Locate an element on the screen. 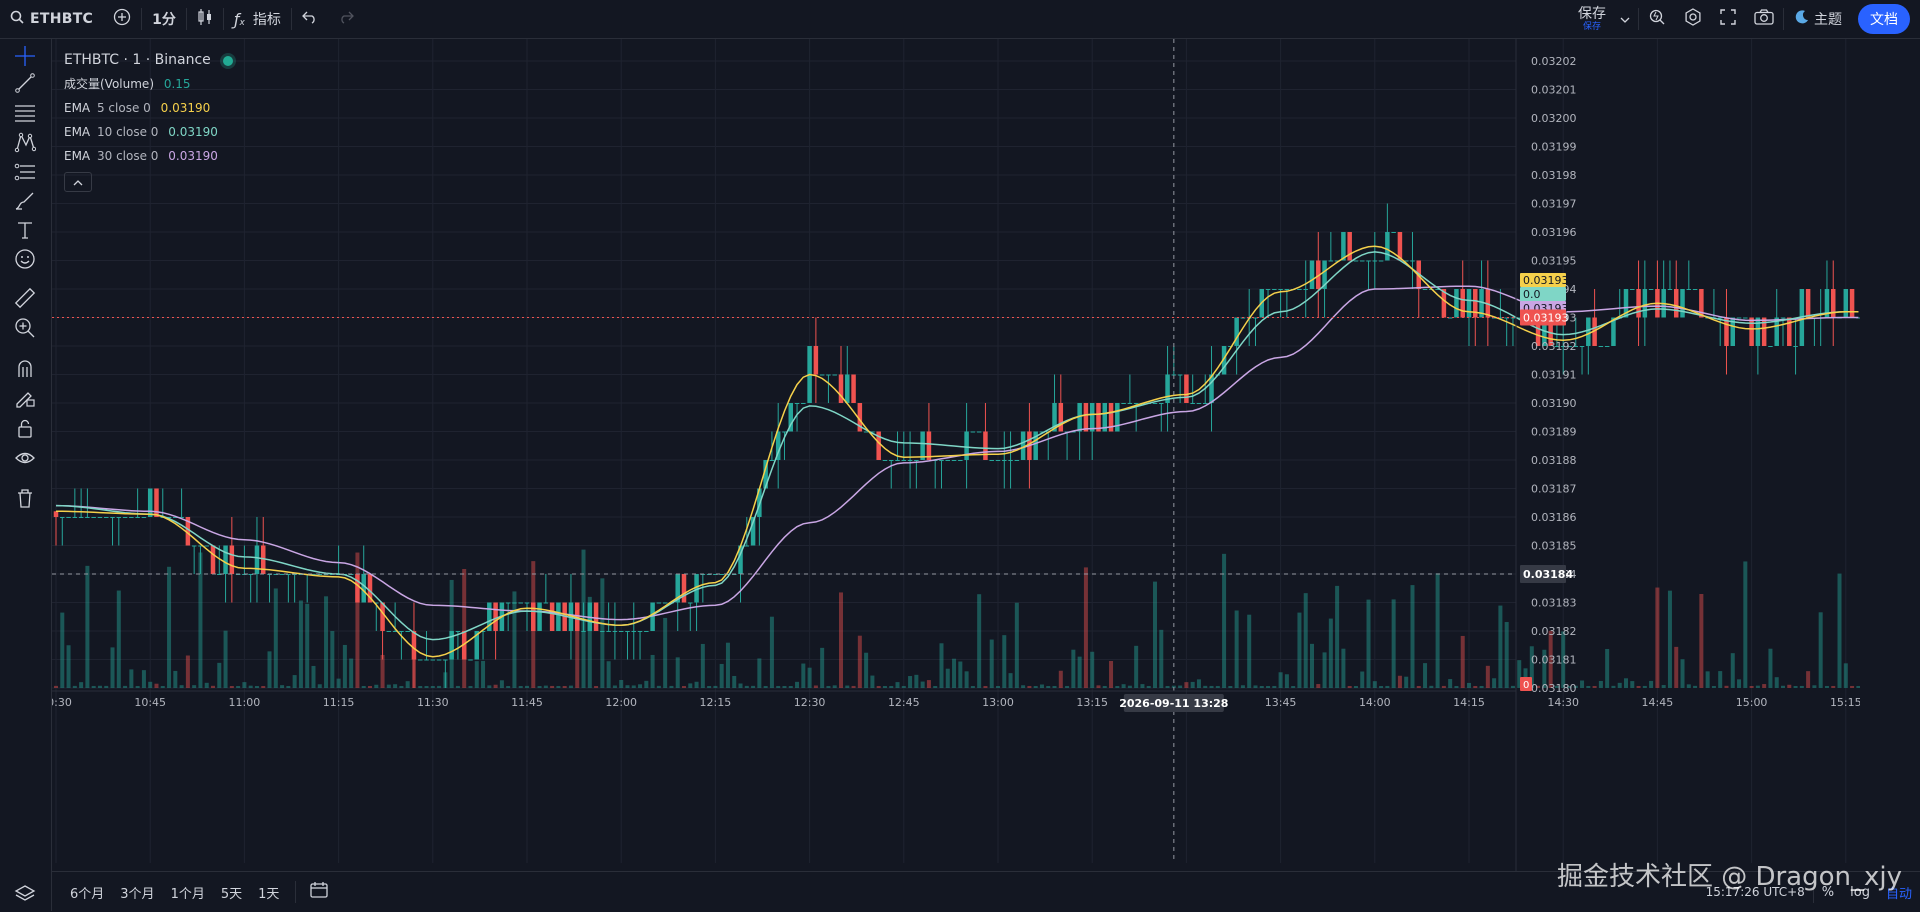 The width and height of the screenshot is (1920, 912). trash-tool-icon is located at coordinates (25, 498).